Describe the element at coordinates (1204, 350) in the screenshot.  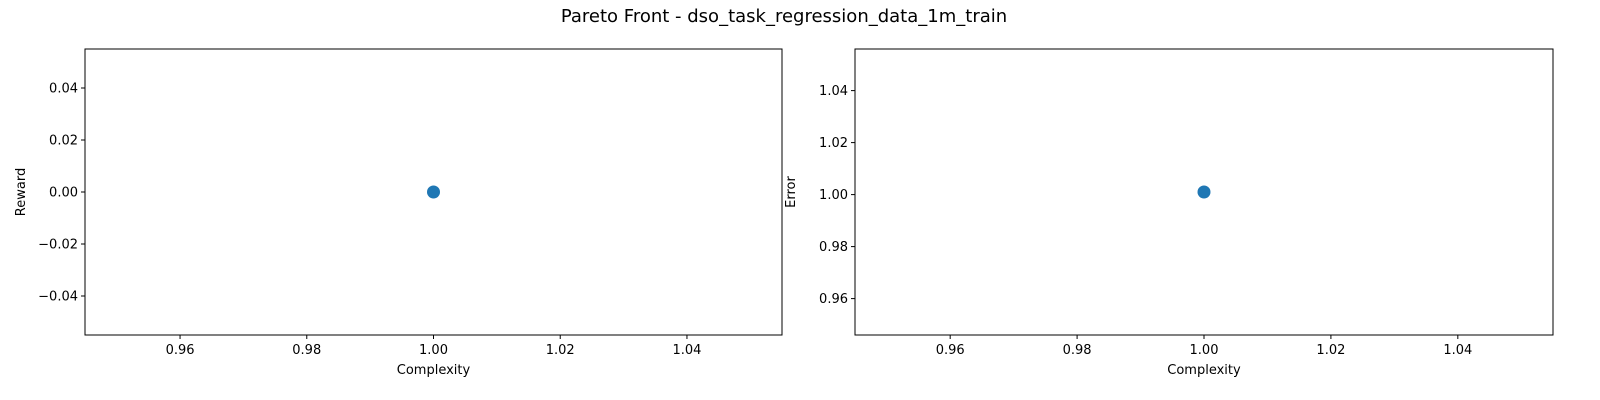
I see `error-xtick-label: 1.00` at that location.